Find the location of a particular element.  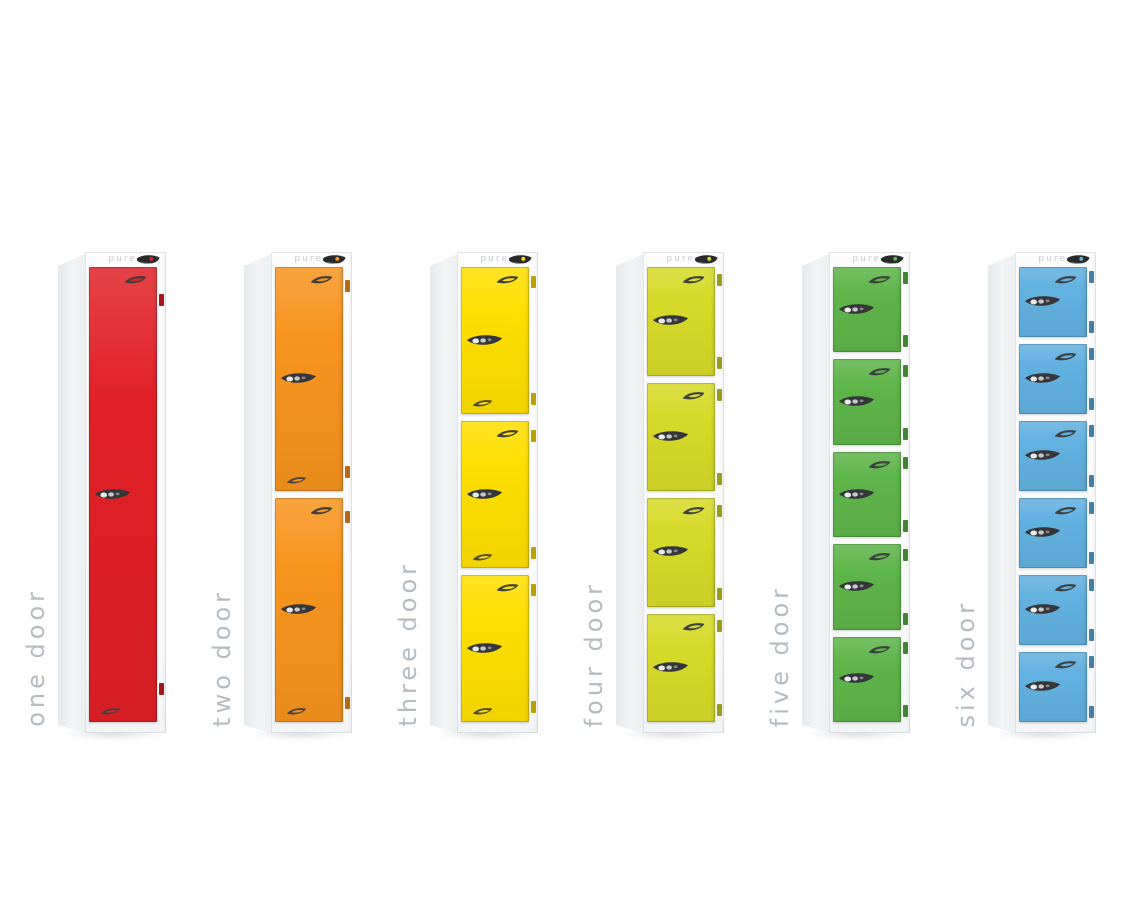

locker-label-one-door: one door is located at coordinates (36, 657).